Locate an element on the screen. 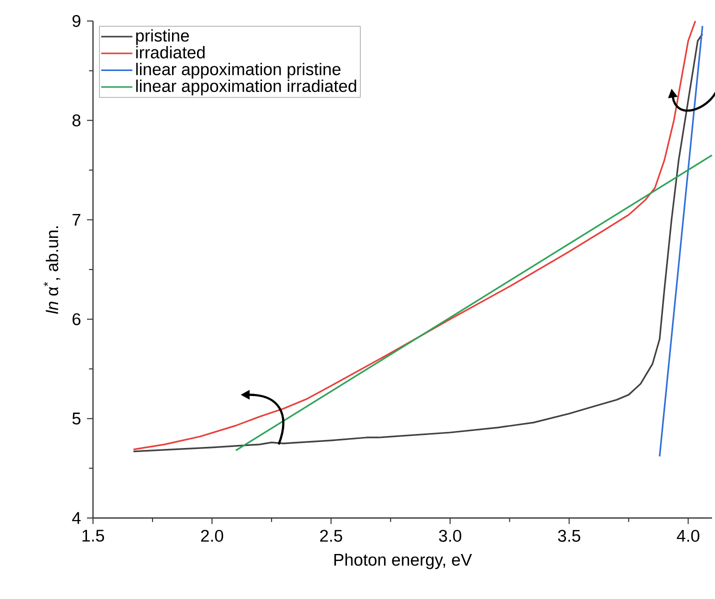 The image size is (715, 599). legend-label: linear appoximation pristine is located at coordinates (238, 70).